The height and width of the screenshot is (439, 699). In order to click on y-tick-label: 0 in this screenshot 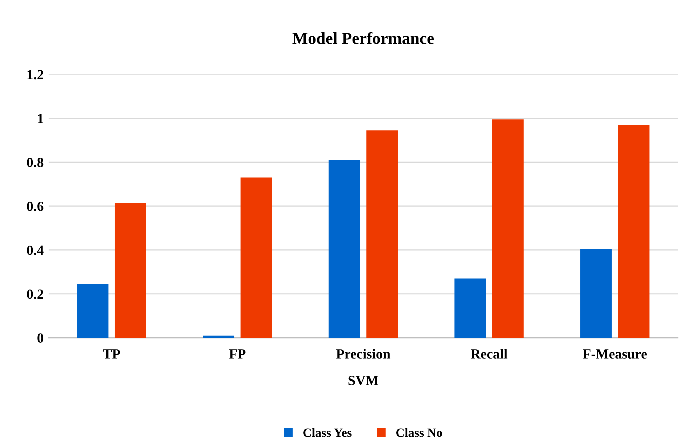, I will do `click(41, 338)`.